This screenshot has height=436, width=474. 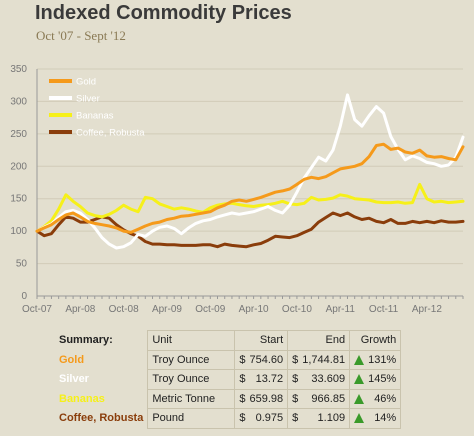 What do you see at coordinates (74, 379) in the screenshot?
I see `commodity-name: Silver` at bounding box center [74, 379].